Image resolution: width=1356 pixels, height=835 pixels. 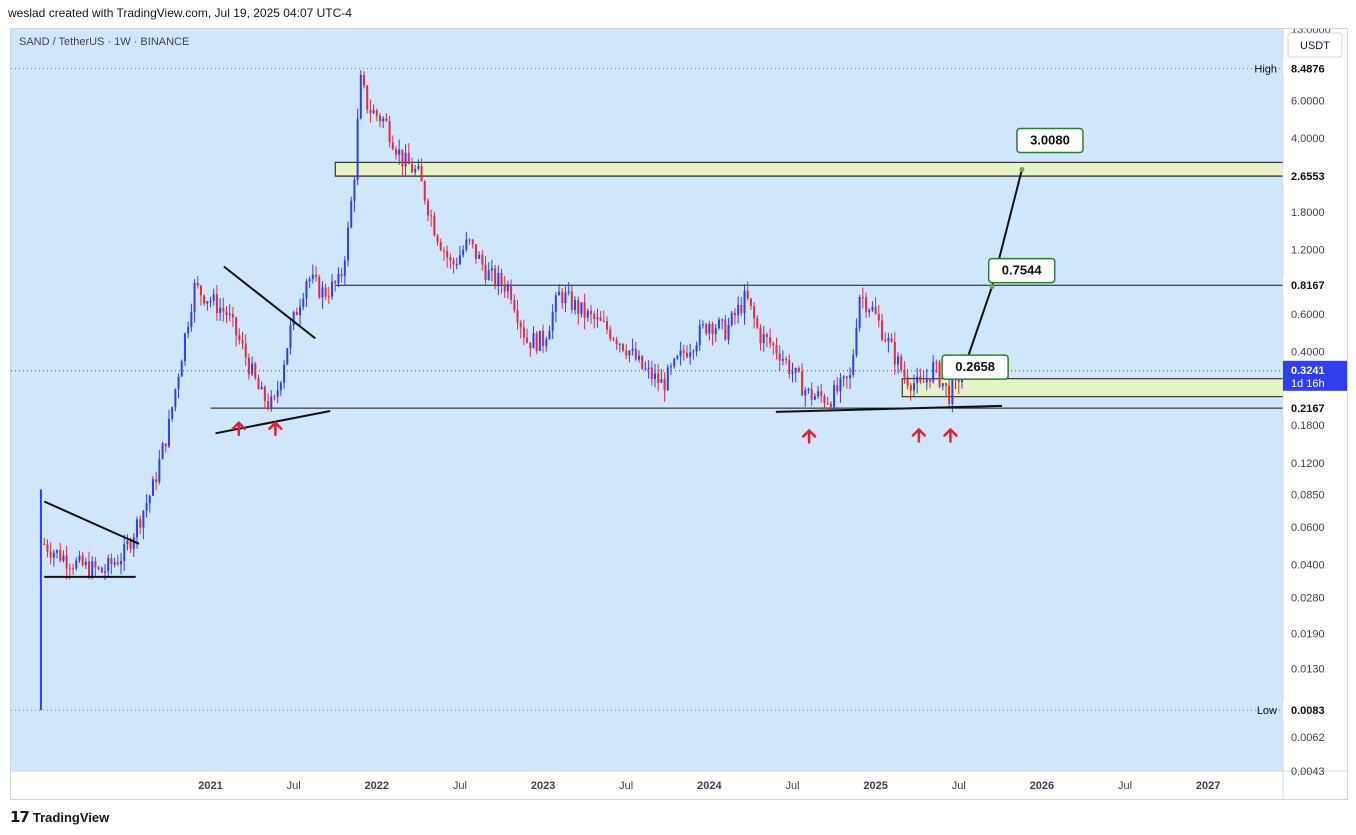 What do you see at coordinates (1315, 45) in the screenshot?
I see `currency-button: USDT` at bounding box center [1315, 45].